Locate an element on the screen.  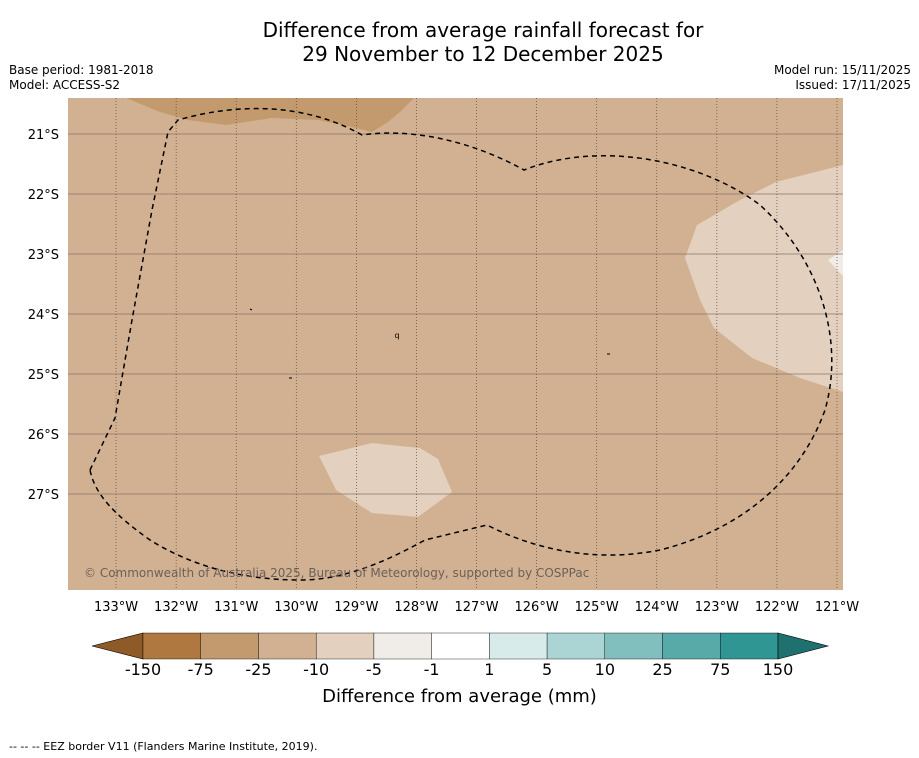
island-label: q is located at coordinates (396, 335).